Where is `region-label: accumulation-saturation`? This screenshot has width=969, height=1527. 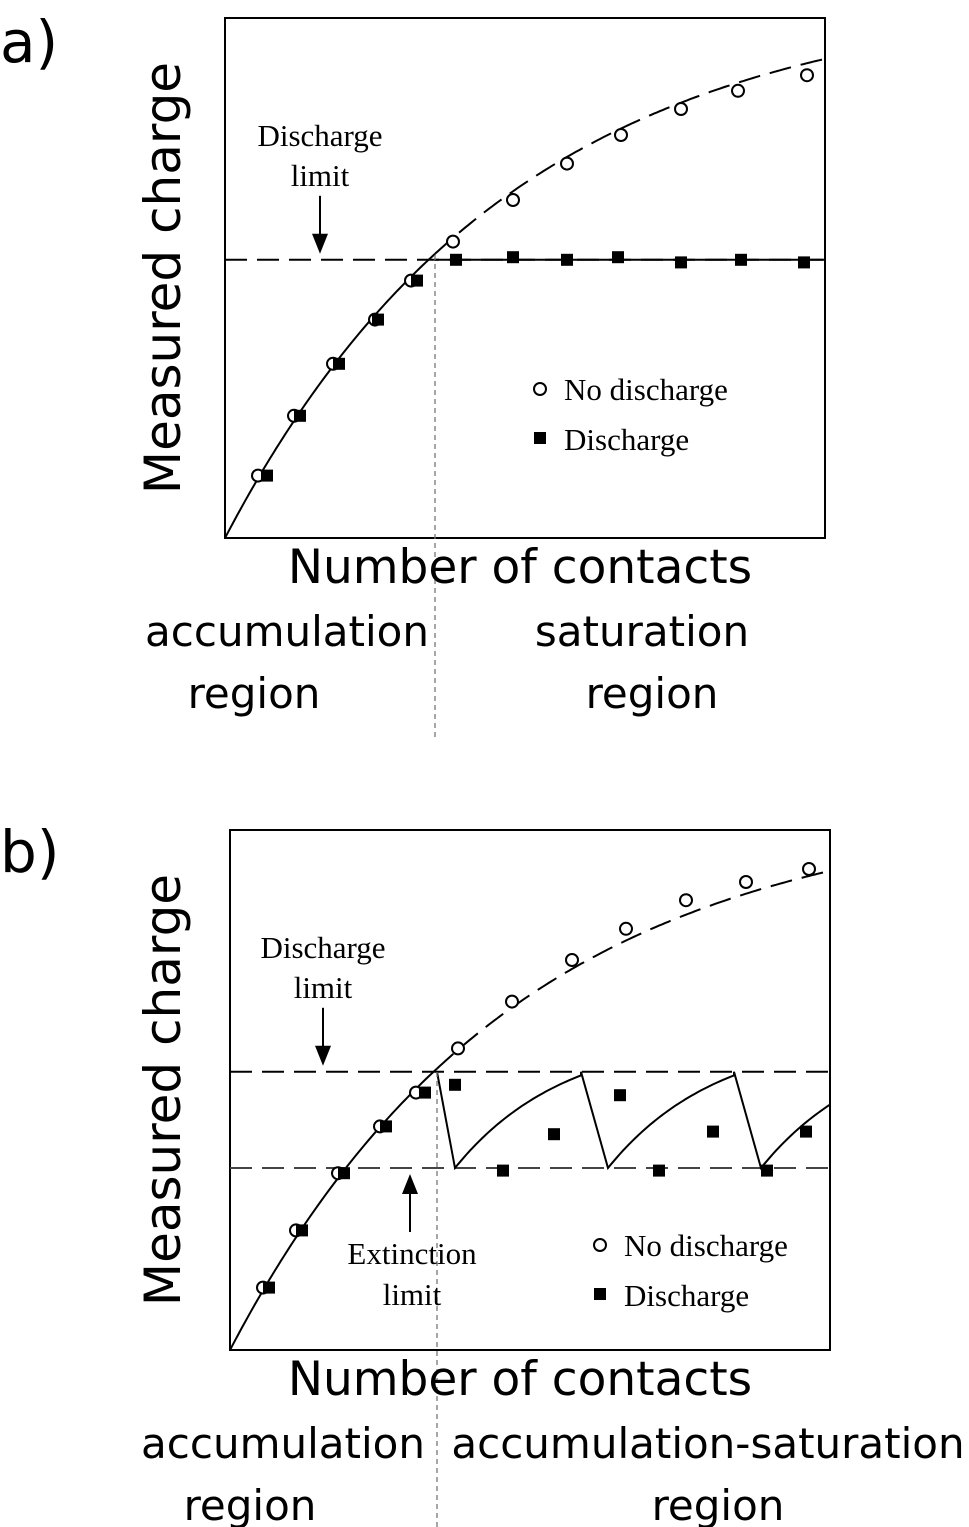
region-label: accumulation-saturation is located at coordinates (707, 1443).